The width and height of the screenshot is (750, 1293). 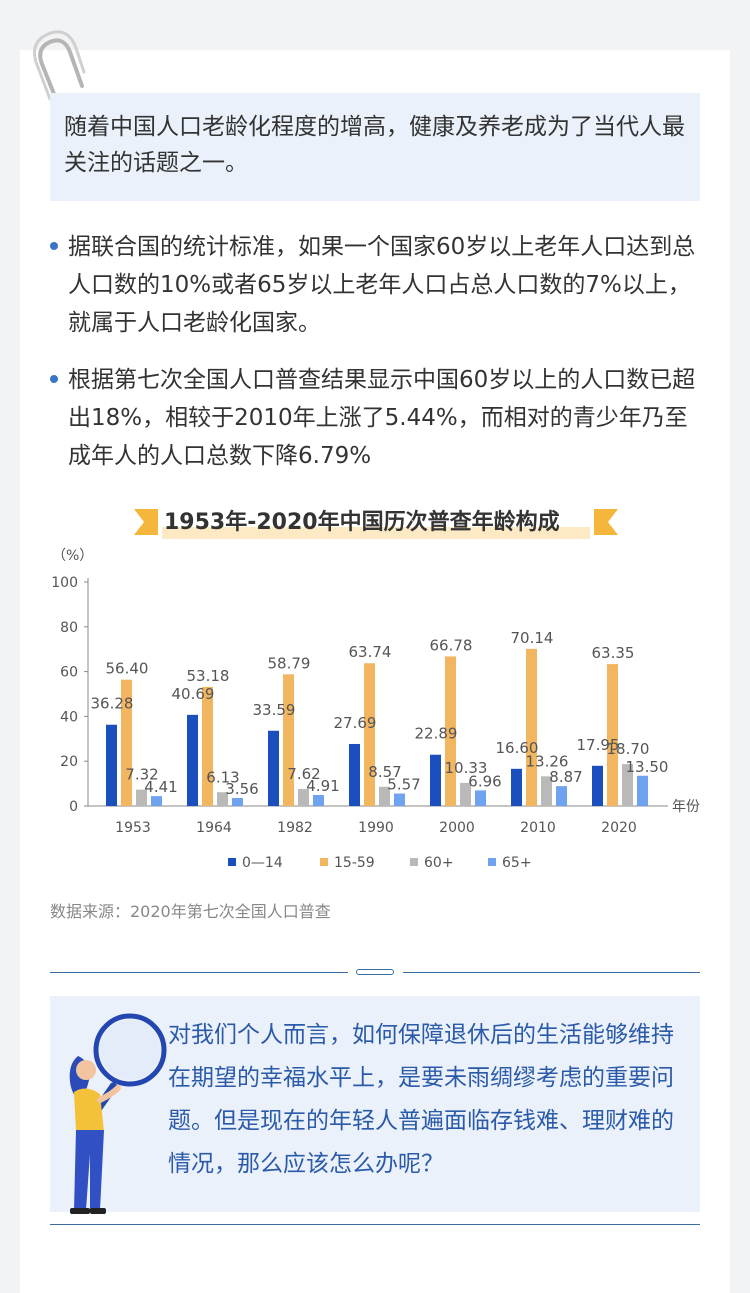 I want to click on data-label: 53.18, so click(x=208, y=676).